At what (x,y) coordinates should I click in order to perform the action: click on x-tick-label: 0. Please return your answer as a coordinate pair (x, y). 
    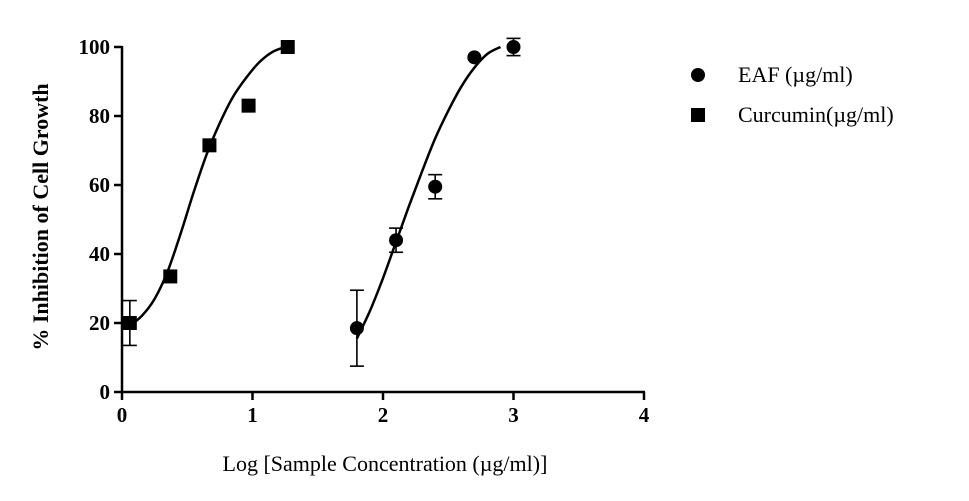
    Looking at the image, I should click on (122, 415).